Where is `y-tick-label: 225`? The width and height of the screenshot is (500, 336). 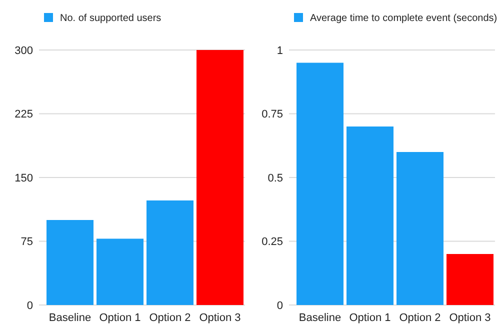
y-tick-label: 225 is located at coordinates (23, 114).